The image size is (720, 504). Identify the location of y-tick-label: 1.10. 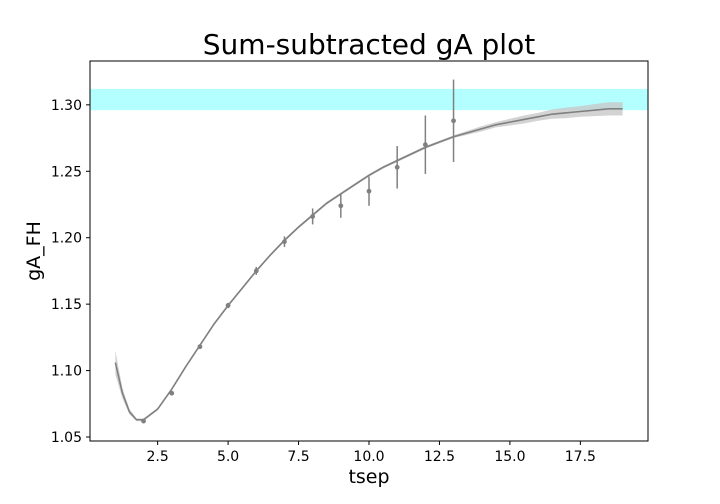
(66, 372).